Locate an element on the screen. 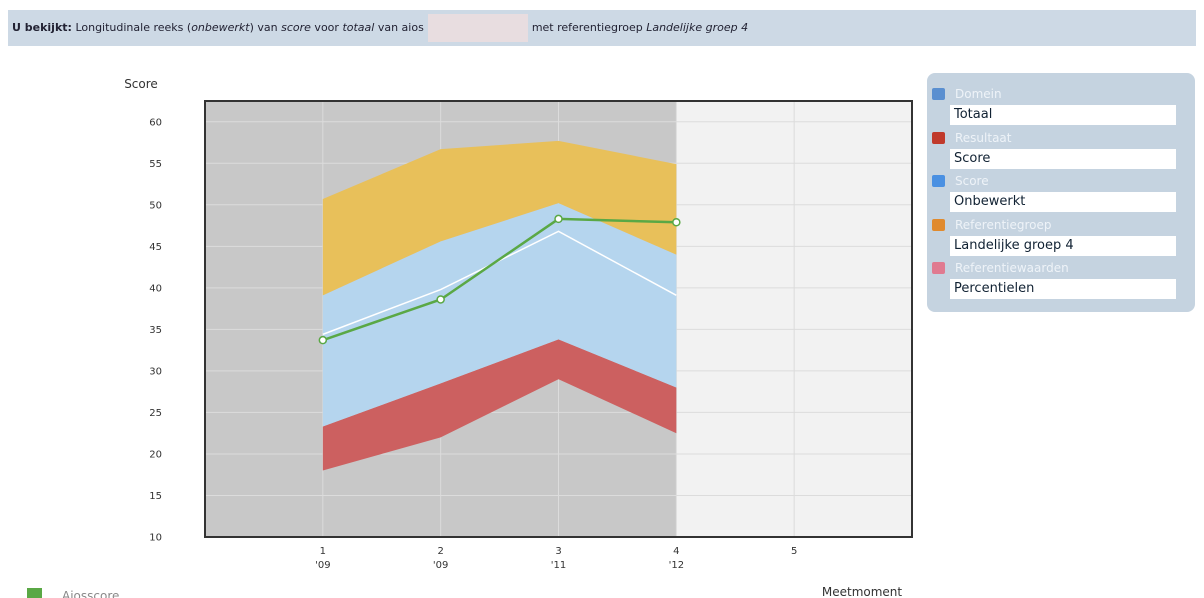  sidebar-label: Score is located at coordinates (972, 181).